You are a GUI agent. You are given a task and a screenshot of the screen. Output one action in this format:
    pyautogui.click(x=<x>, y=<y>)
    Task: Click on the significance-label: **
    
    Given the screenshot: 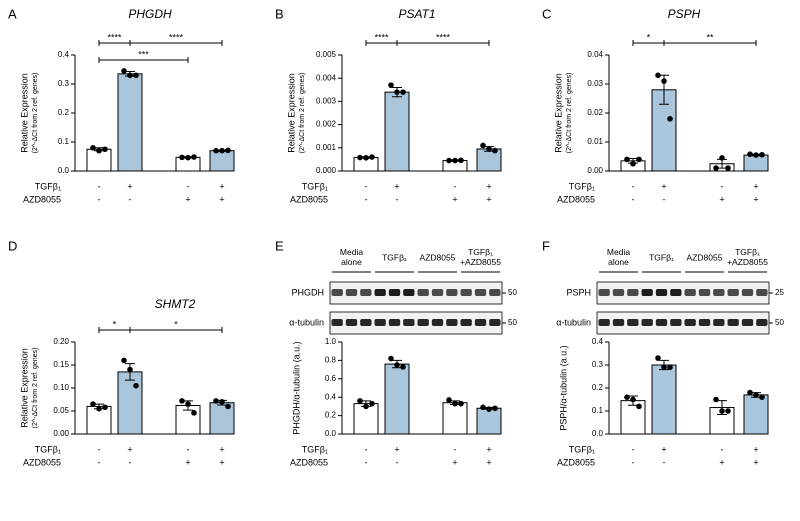 What is the action you would take?
    pyautogui.click(x=710, y=37)
    